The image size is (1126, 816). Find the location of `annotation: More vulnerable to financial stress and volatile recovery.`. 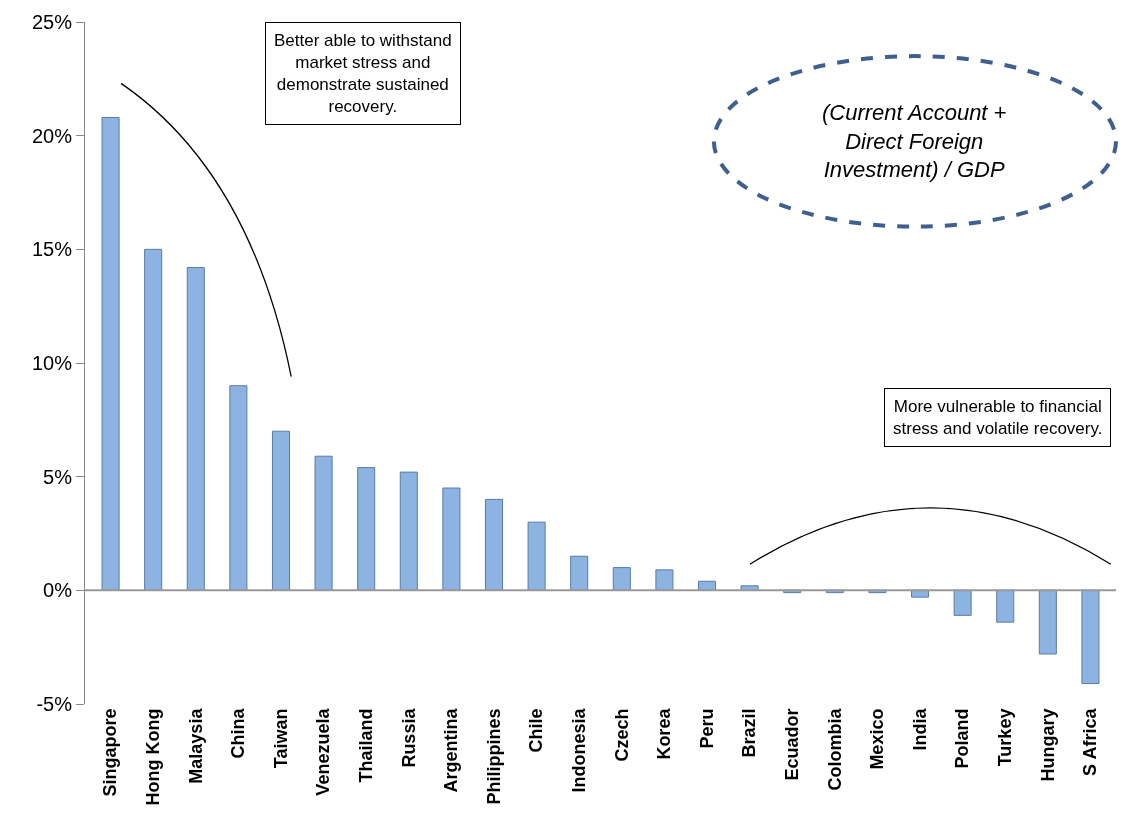

annotation: More vulnerable to financial stress and volatile recovery. is located at coordinates (998, 418).